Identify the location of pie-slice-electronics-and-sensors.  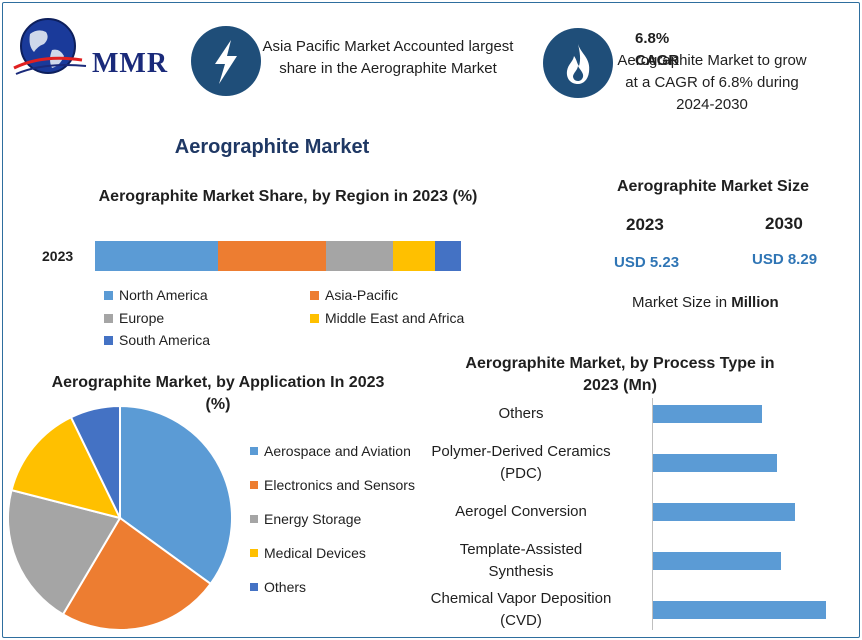
(137, 573).